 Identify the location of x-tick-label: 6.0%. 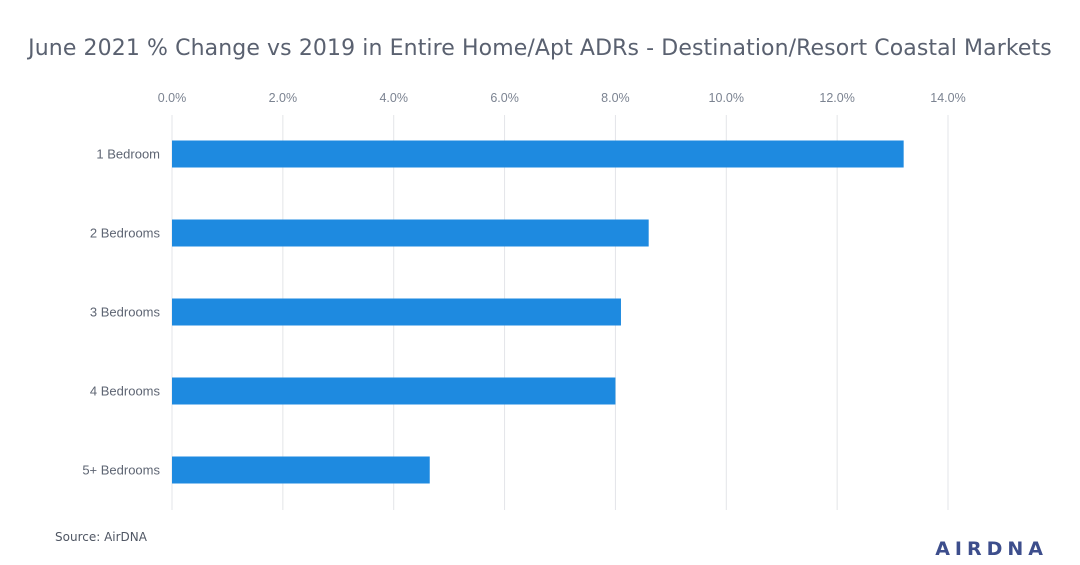
(504, 98).